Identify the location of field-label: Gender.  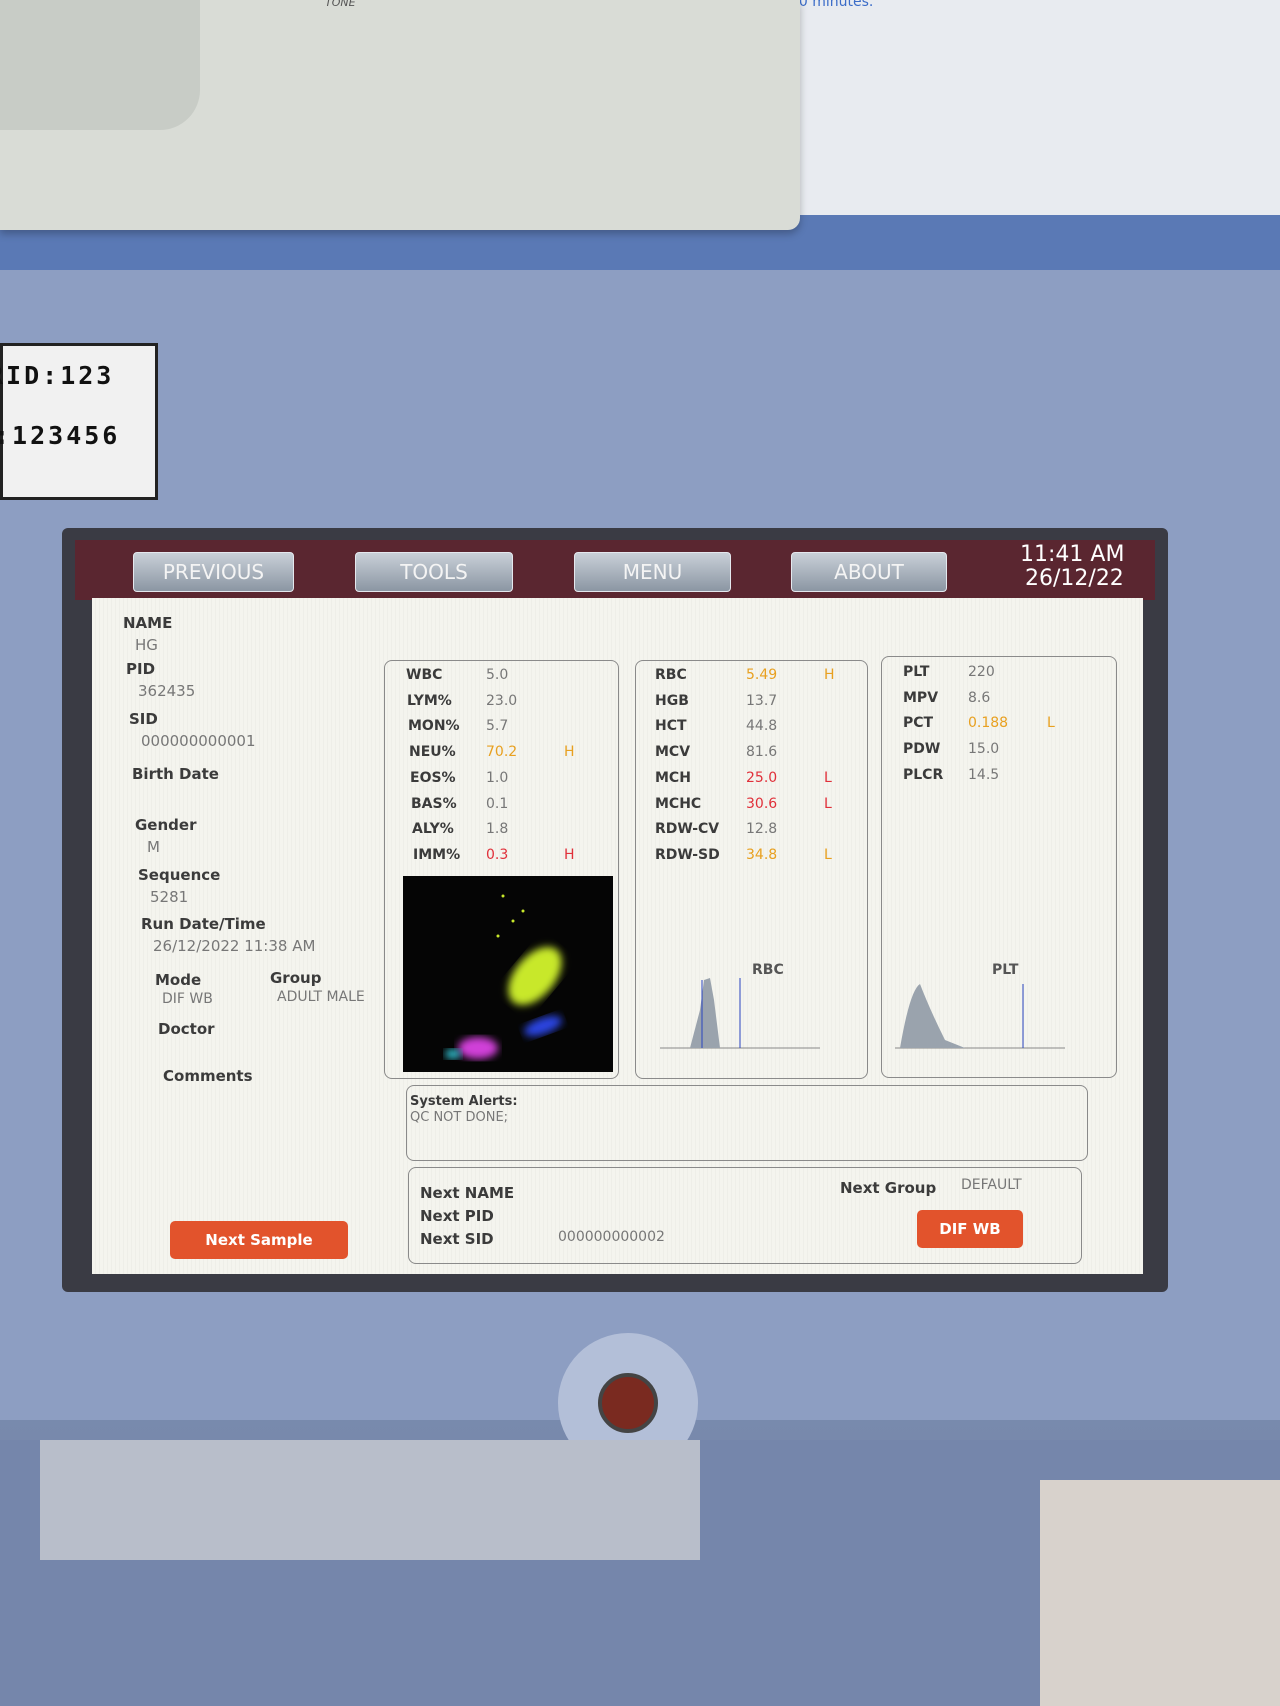
(166, 825).